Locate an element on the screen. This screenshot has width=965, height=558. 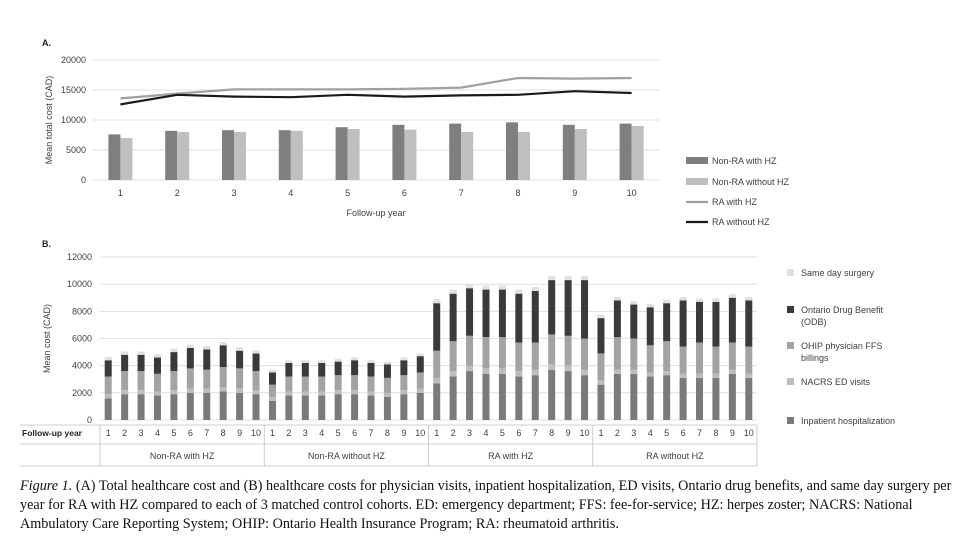
x-tick-label-b: 1 is located at coordinates (600, 433).